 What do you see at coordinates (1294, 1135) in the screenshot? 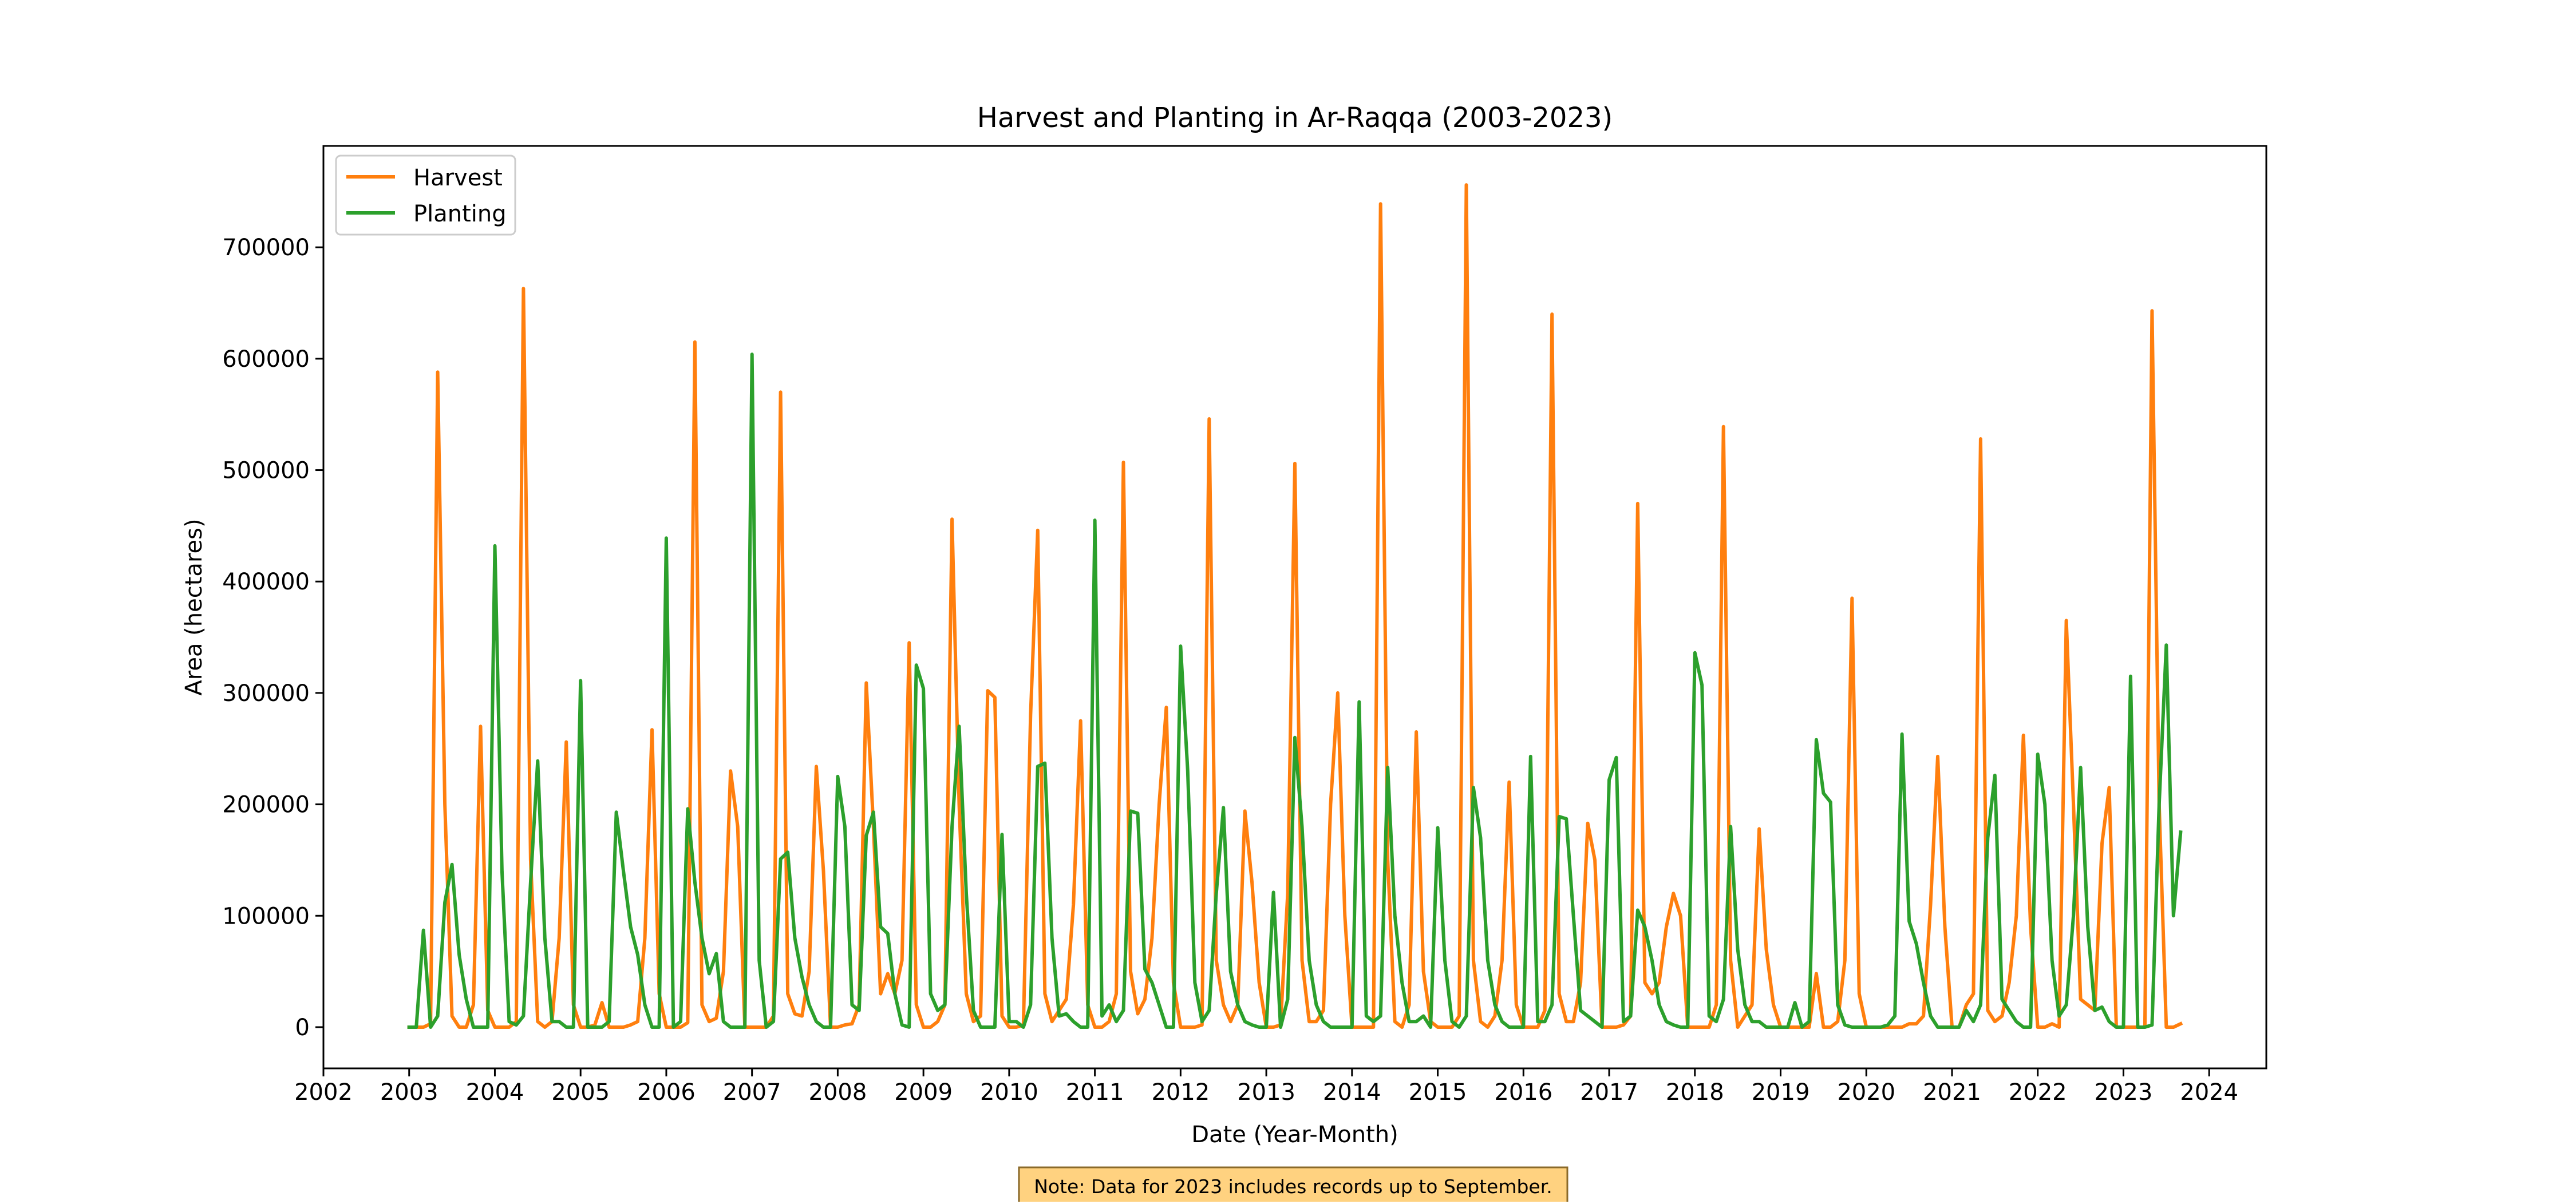
I see `x-axis-label: Date (Year-Month)` at bounding box center [1294, 1135].